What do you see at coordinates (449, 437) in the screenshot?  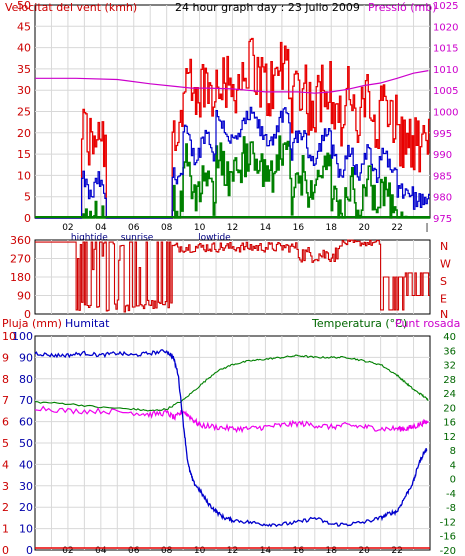 I see `ytick-label-temperature: 12` at bounding box center [449, 437].